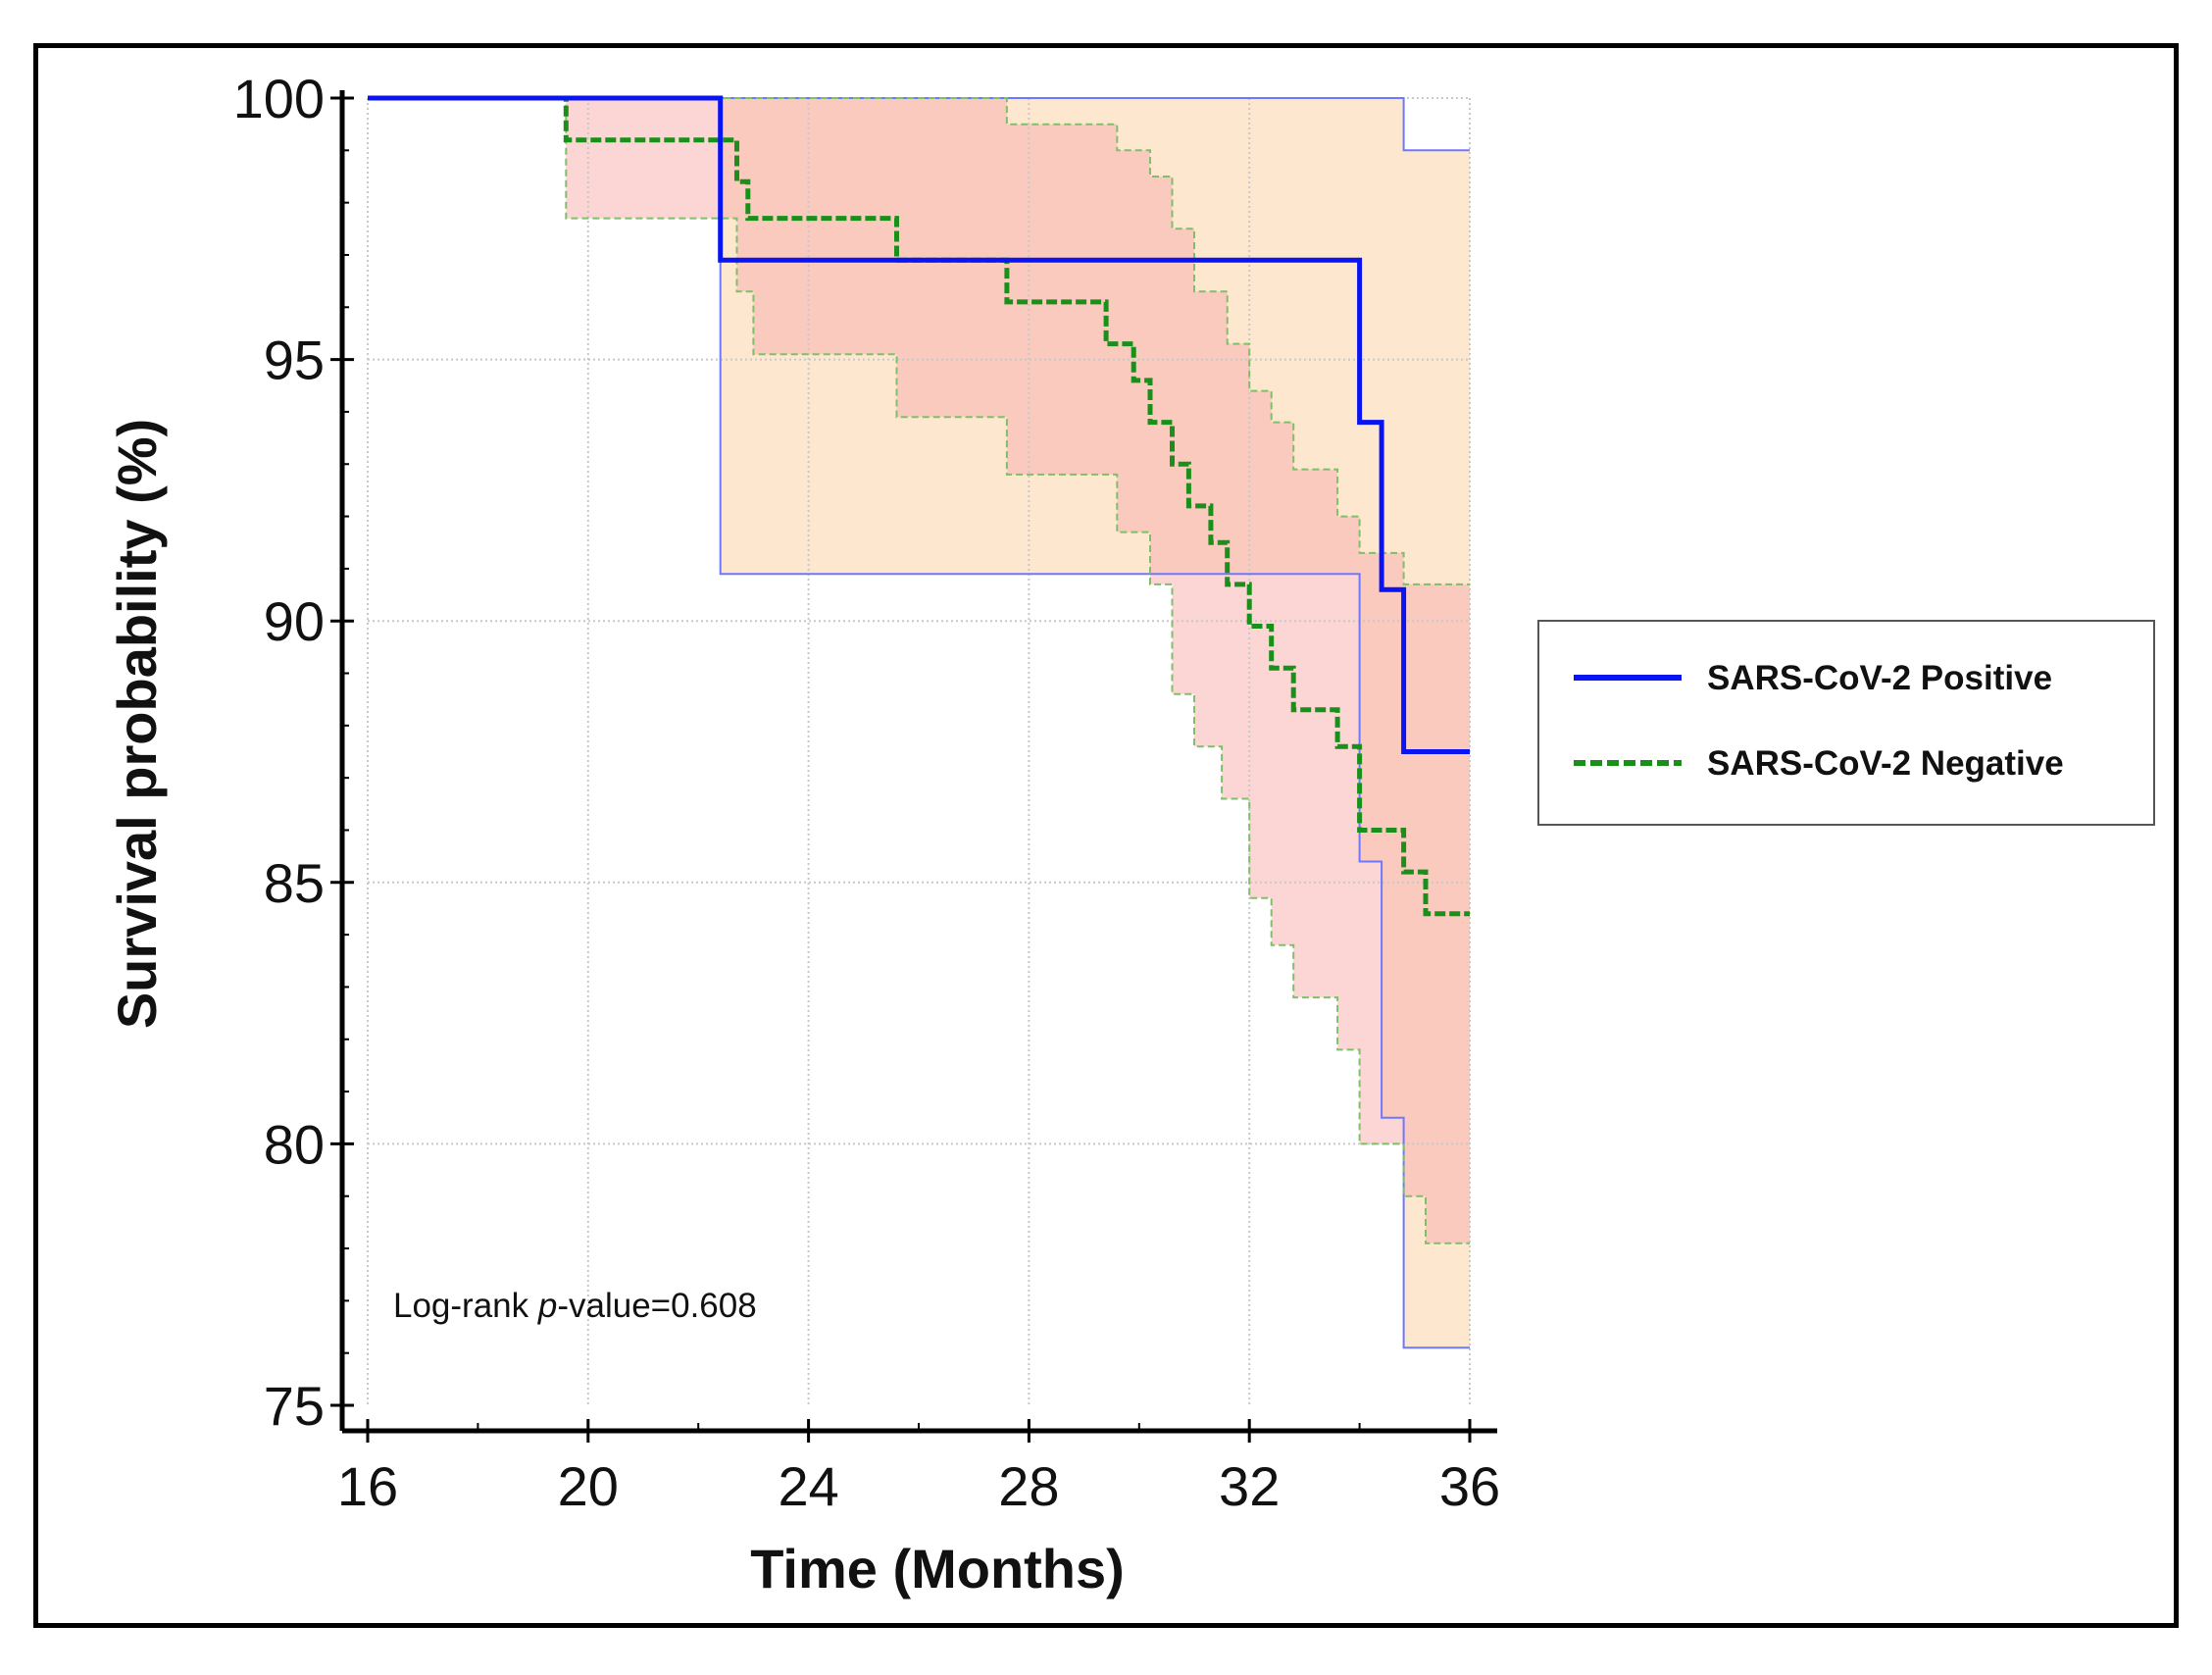 The height and width of the screenshot is (1675, 2212). What do you see at coordinates (656, 1306) in the screenshot?
I see `annotation-suffix: -value=0.608` at bounding box center [656, 1306].